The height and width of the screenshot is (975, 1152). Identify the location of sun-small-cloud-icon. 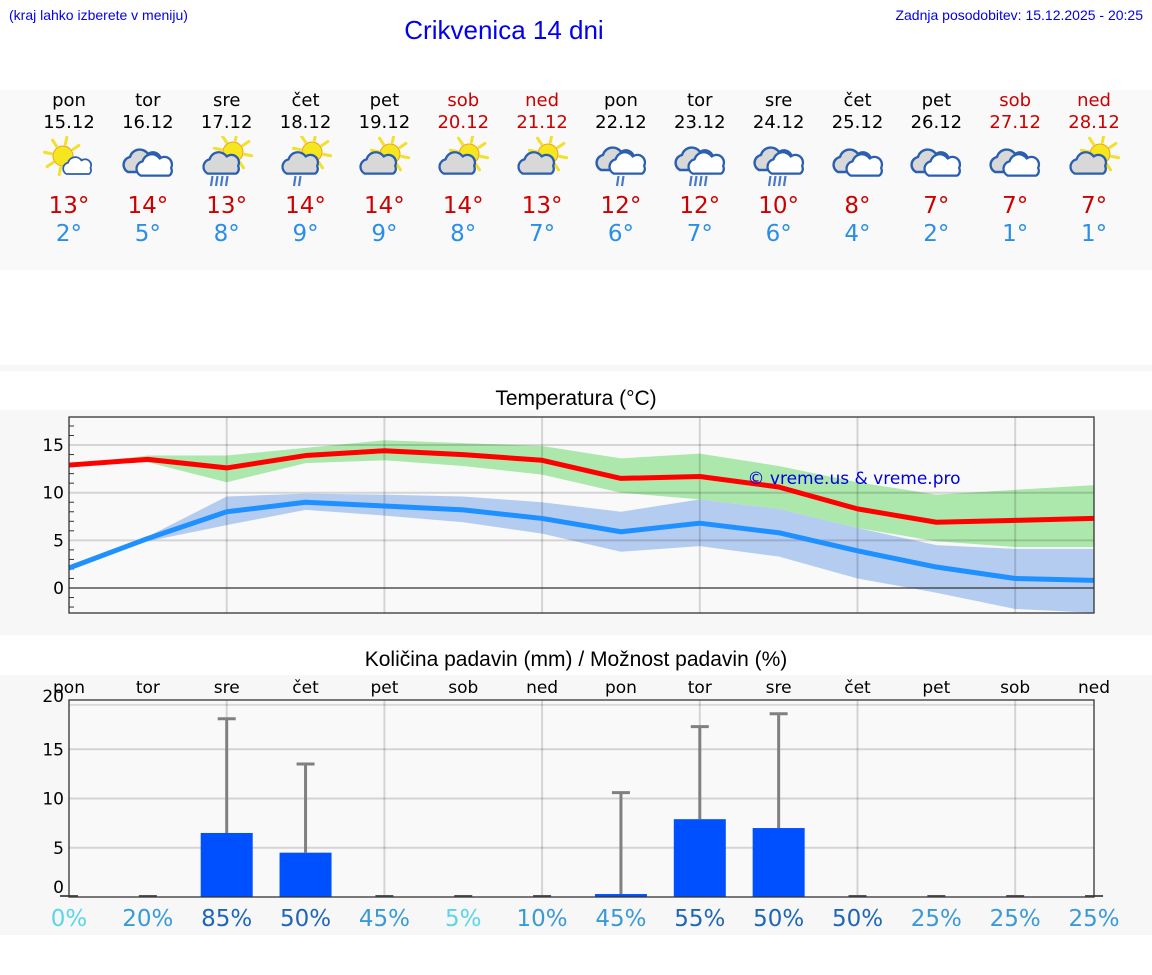
(69, 161).